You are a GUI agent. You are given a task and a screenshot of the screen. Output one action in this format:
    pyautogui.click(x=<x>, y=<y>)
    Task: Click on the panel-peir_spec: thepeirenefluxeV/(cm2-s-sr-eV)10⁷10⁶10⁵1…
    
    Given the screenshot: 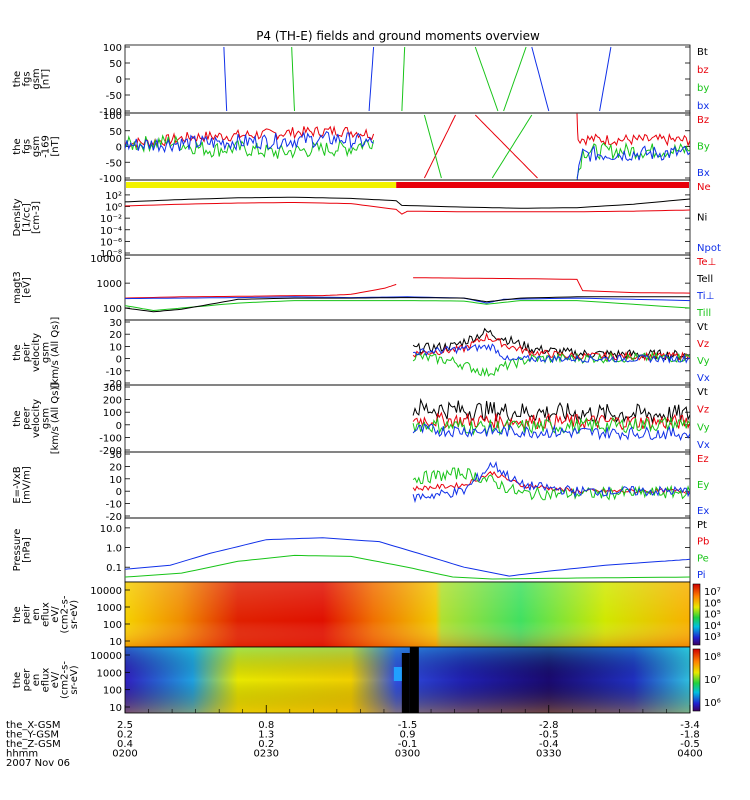 What is the action you would take?
    pyautogui.click(x=366, y=614)
    